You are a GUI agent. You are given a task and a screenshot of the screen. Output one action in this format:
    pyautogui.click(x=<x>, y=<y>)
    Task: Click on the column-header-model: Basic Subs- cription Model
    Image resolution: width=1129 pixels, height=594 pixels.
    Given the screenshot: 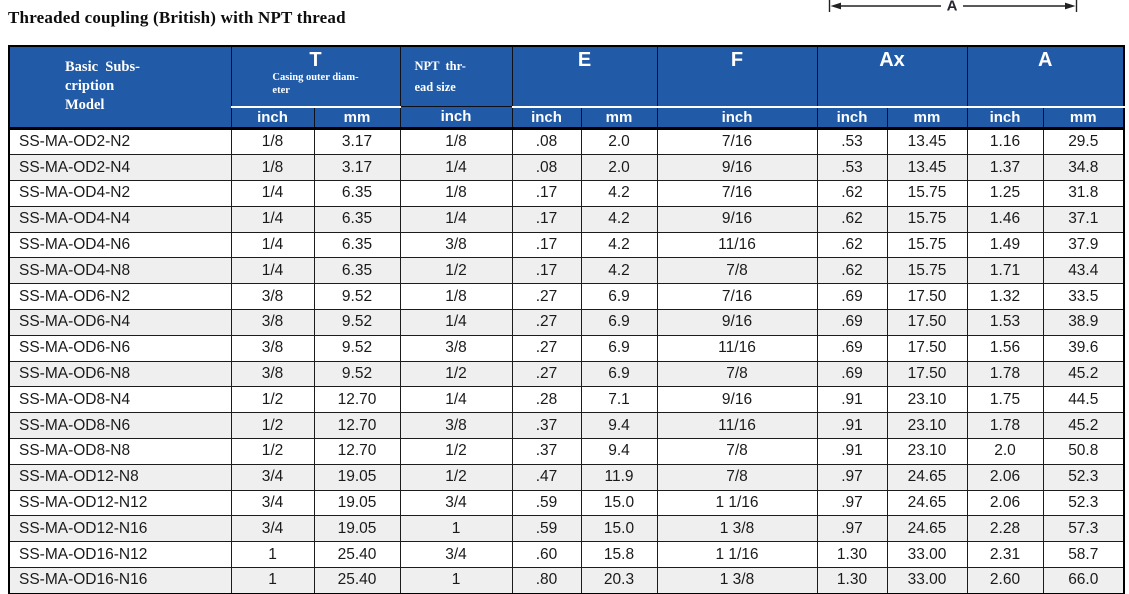 What is the action you would take?
    pyautogui.click(x=120, y=87)
    